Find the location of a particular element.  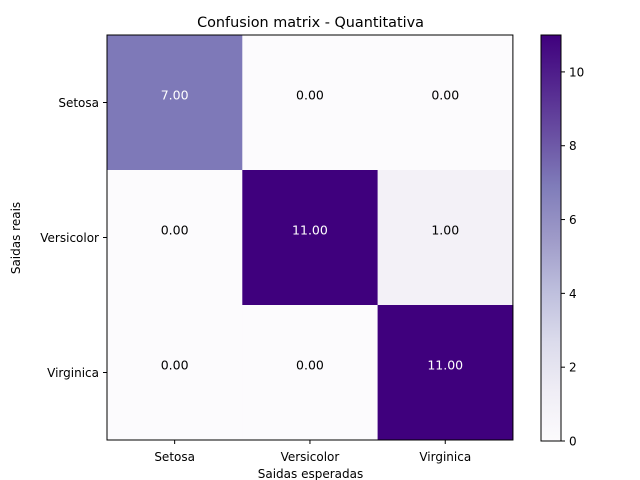

chart-title: Confusion matrix - Quantitativa is located at coordinates (310, 23).